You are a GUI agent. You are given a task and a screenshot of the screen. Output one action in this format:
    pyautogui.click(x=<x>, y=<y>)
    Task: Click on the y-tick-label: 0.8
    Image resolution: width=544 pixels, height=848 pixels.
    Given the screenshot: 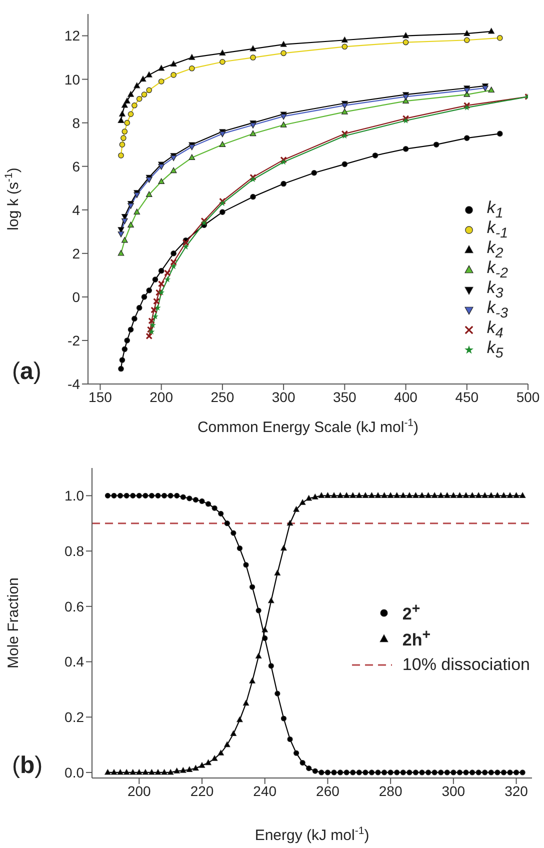 What is the action you would take?
    pyautogui.click(x=74, y=551)
    